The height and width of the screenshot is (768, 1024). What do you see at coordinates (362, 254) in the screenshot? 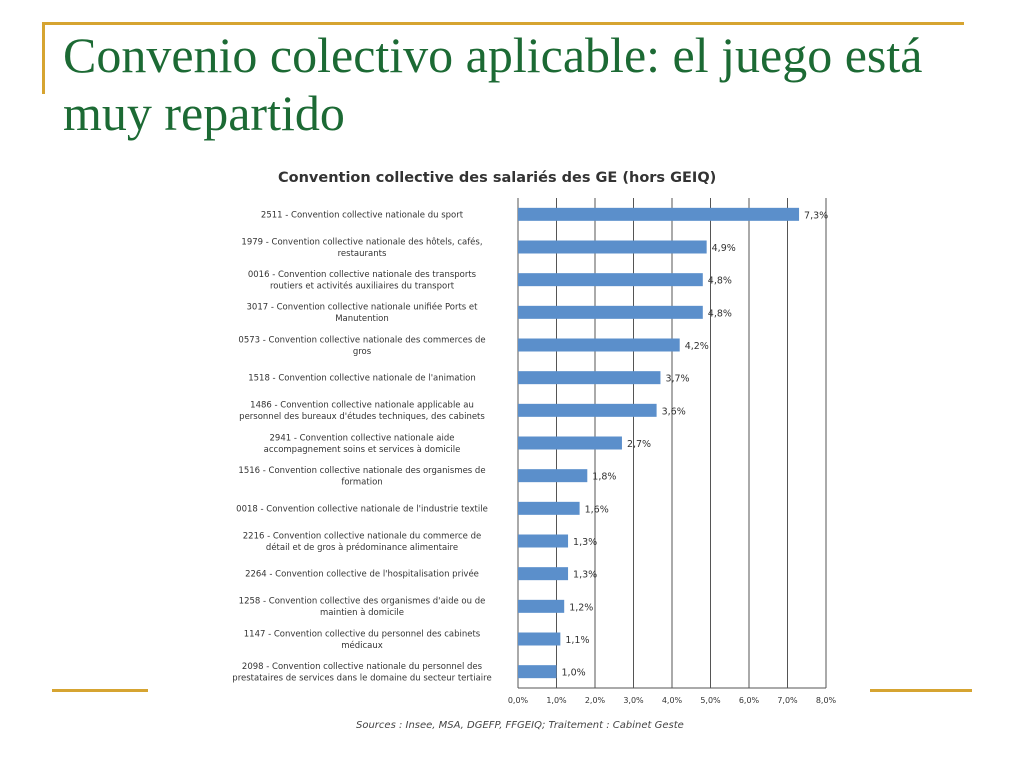
I see `category-label-line: restaurants` at bounding box center [362, 254].